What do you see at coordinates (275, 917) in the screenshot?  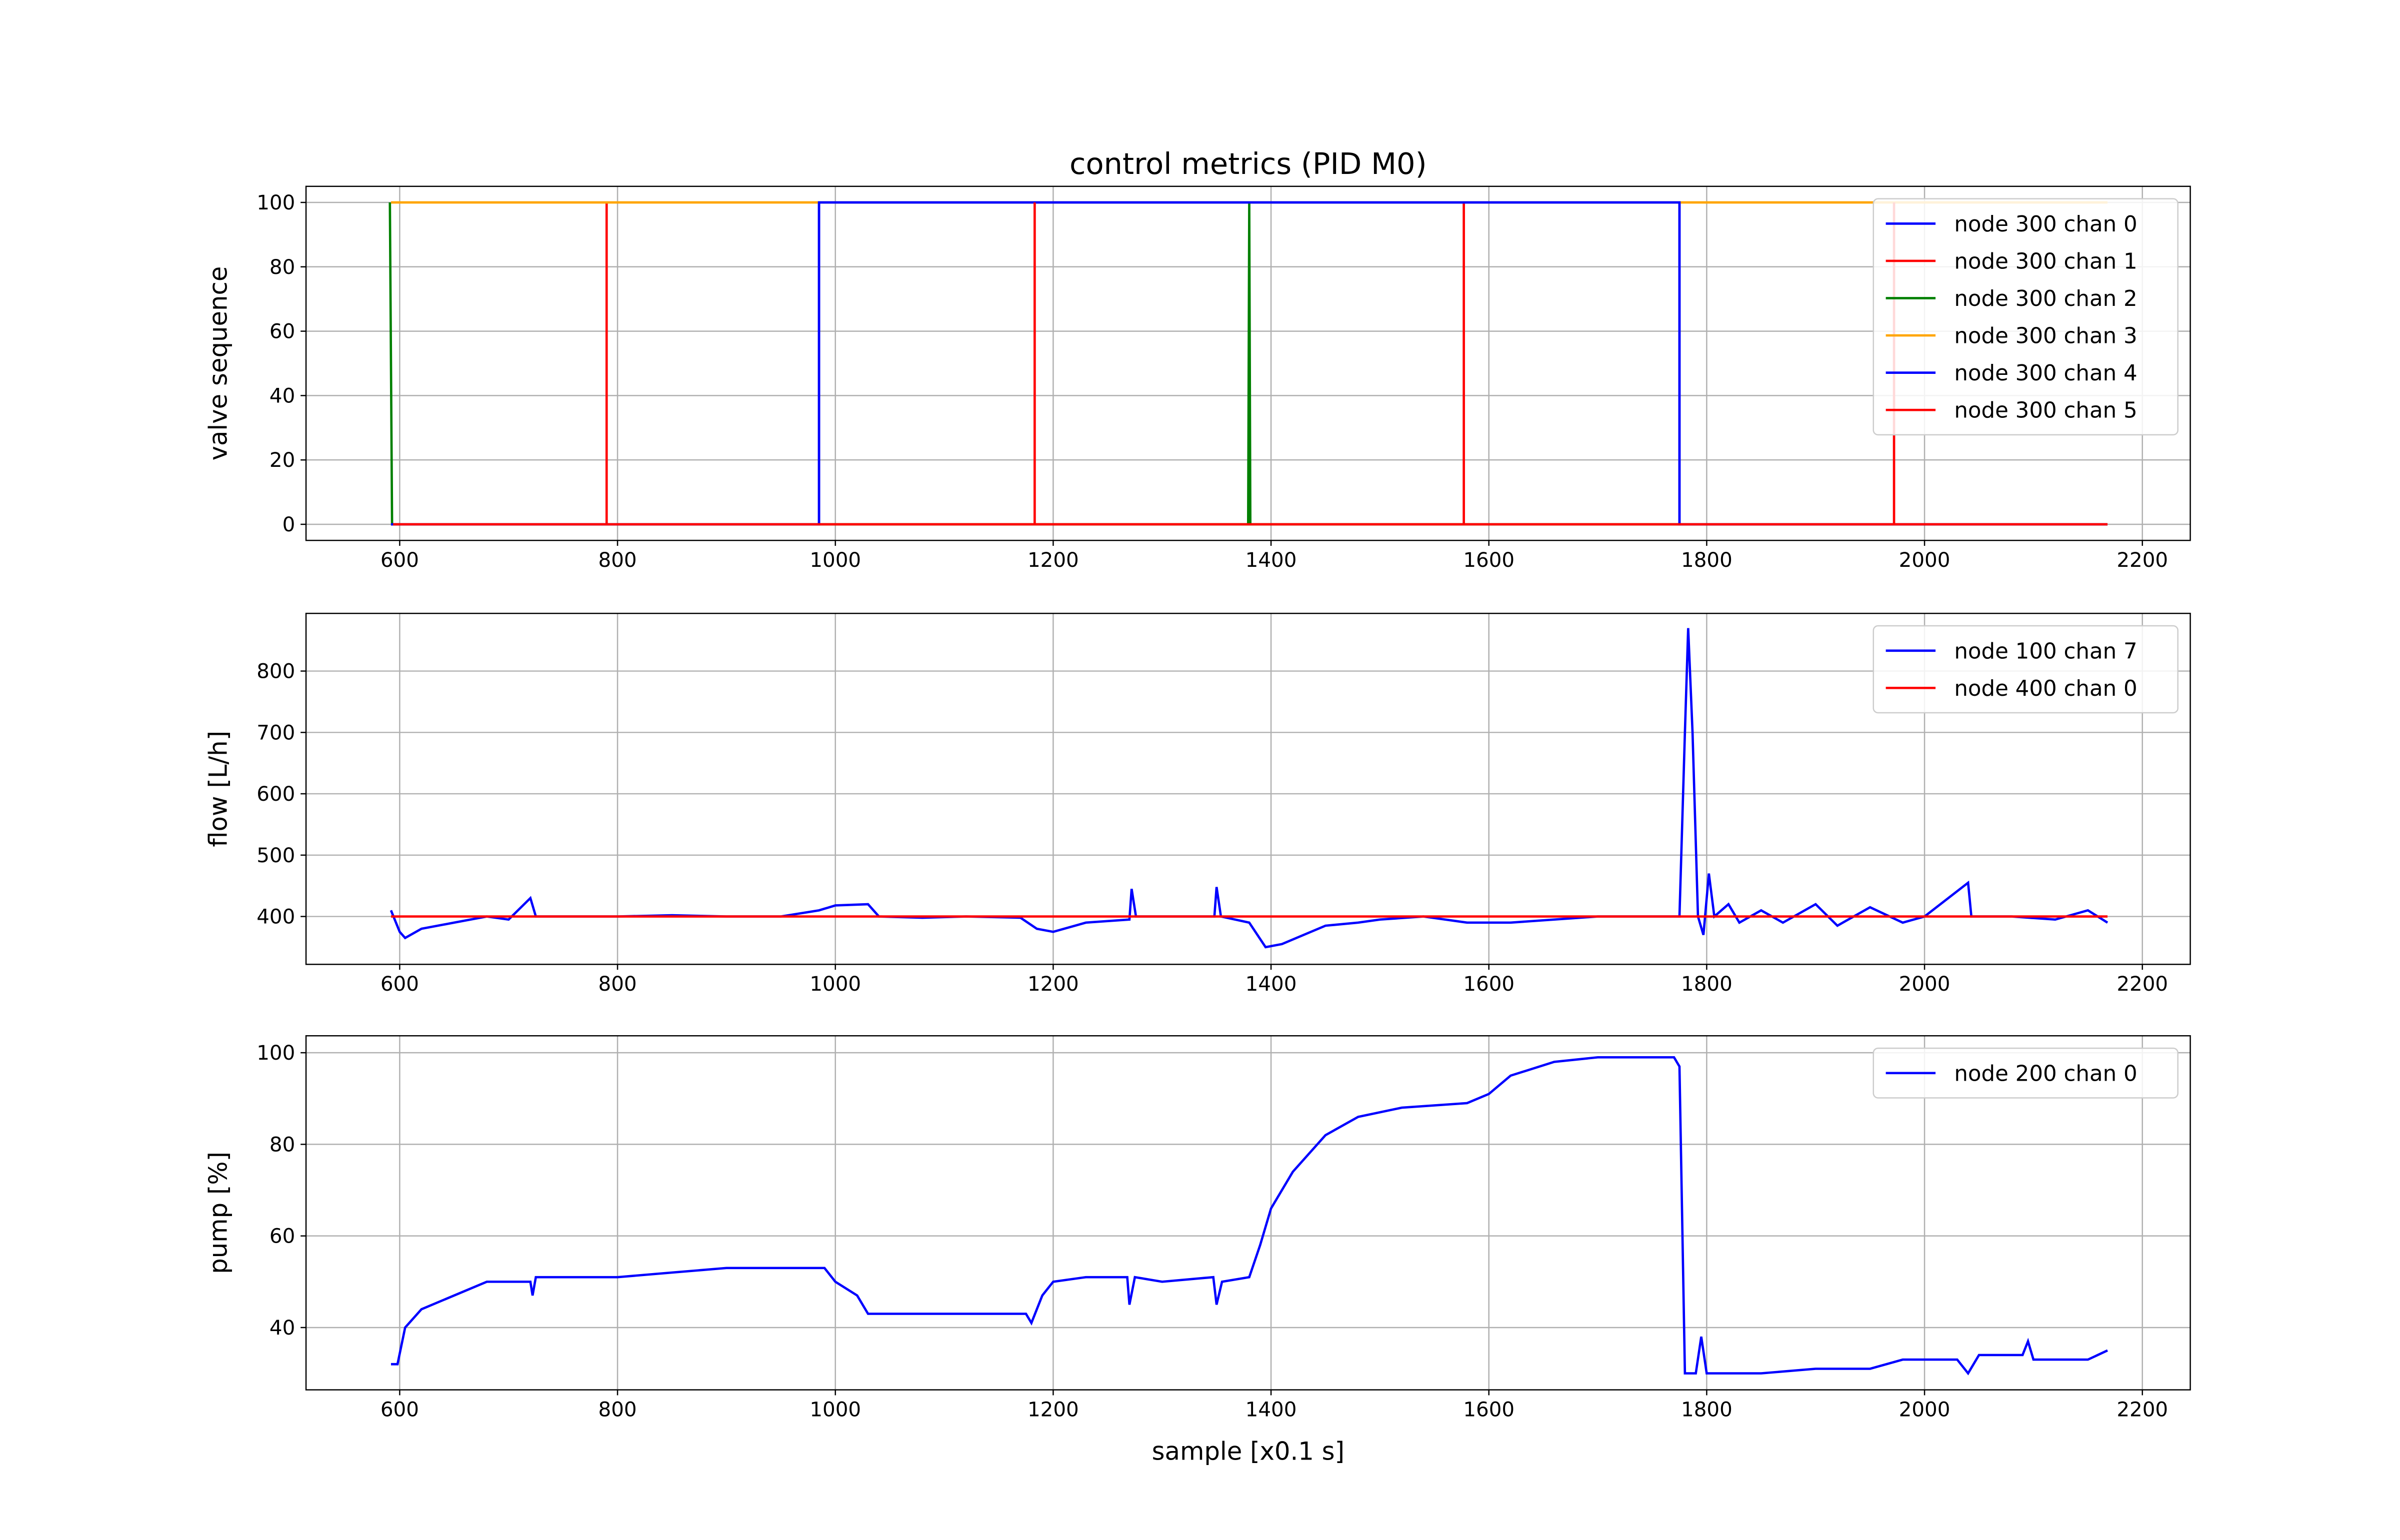 I see `y-tick-label: 400` at bounding box center [275, 917].